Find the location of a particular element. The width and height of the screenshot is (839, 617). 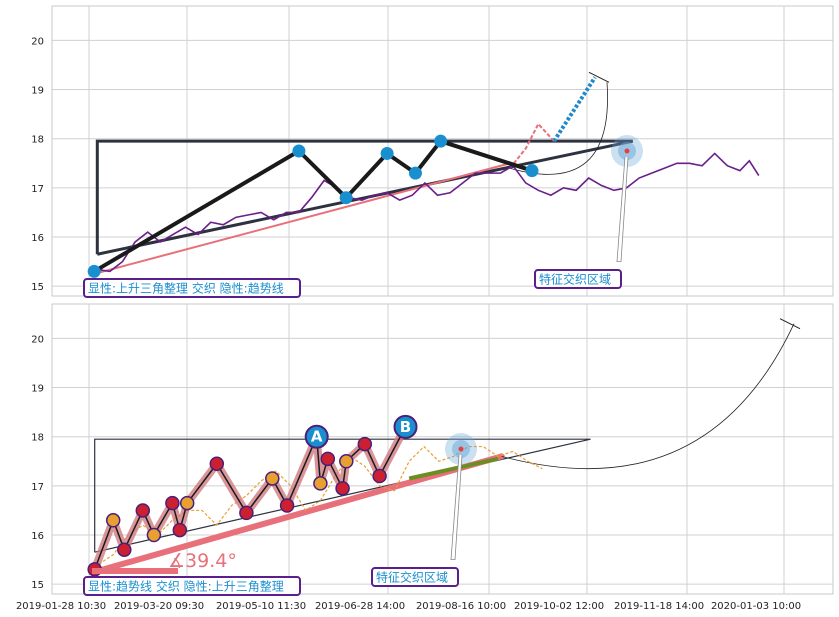

bottom-y-ticks: 15 16 17 18 19 20 is located at coordinates (37, 462).